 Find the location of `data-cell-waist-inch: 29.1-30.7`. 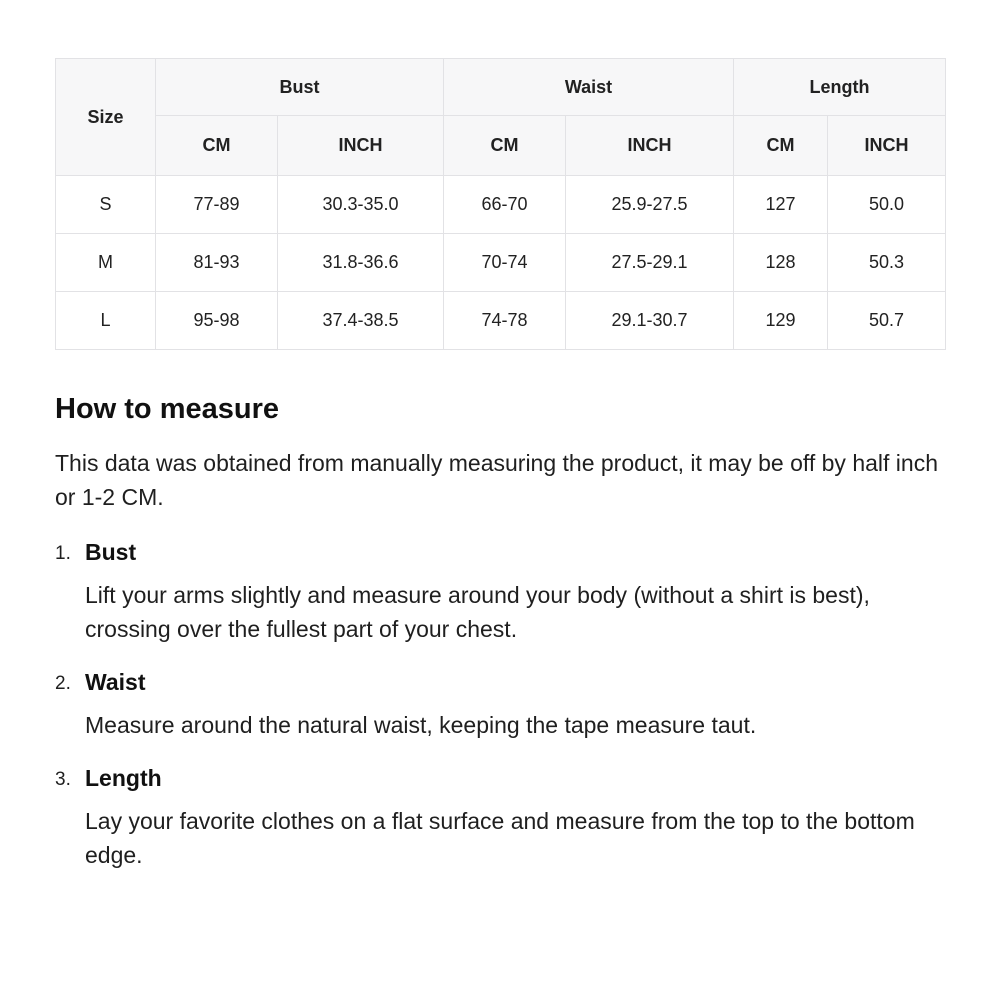

data-cell-waist-inch: 29.1-30.7 is located at coordinates (649, 320).